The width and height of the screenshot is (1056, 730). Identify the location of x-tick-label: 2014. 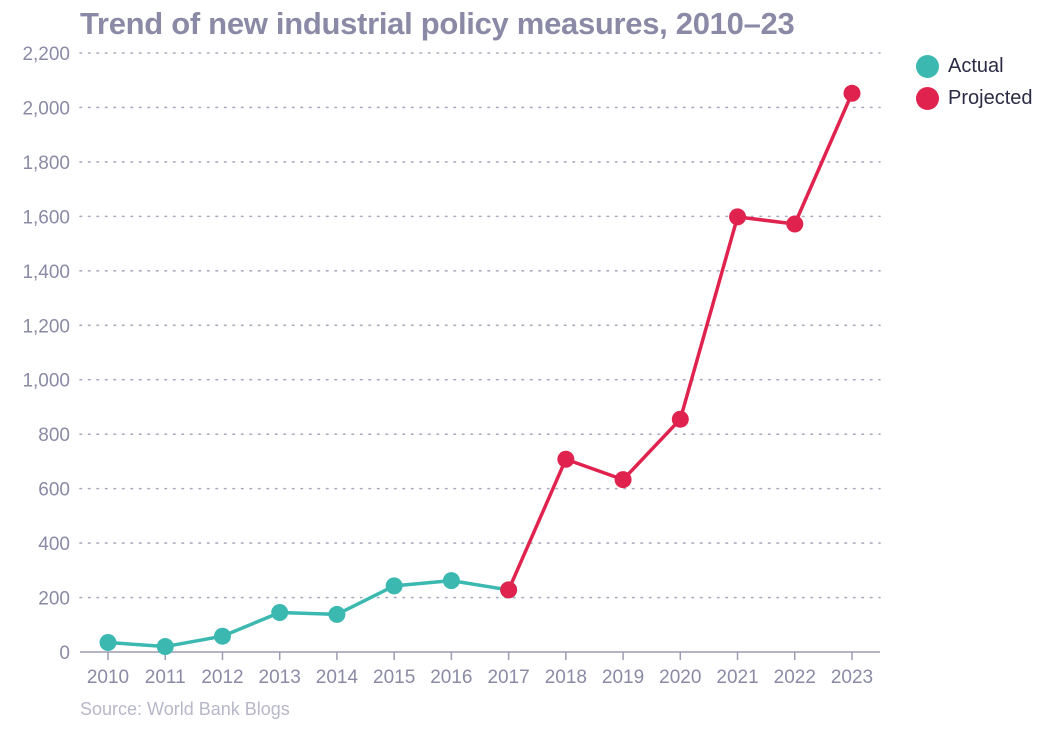
(337, 677).